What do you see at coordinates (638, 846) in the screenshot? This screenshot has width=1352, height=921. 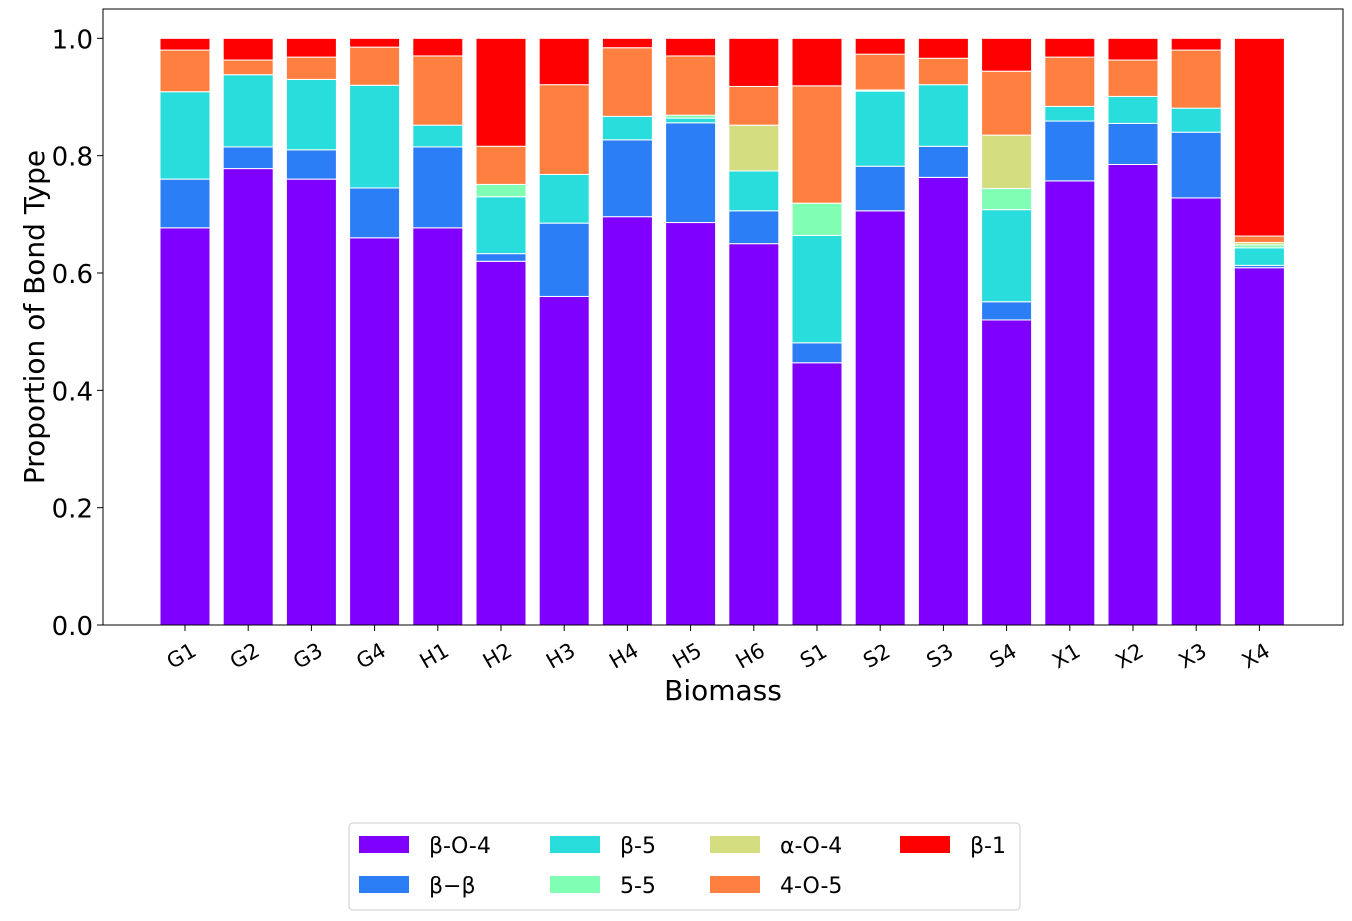 I see `legend-label-2: β-5` at bounding box center [638, 846].